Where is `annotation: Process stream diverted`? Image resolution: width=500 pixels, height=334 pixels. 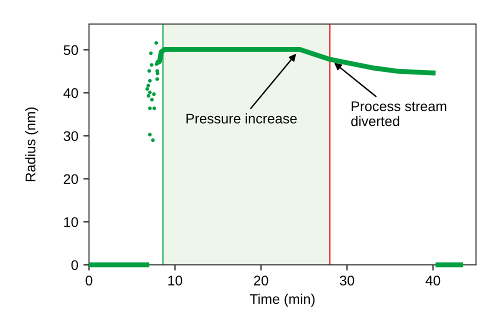
annotation: Process stream diverted is located at coordinates (398, 113).